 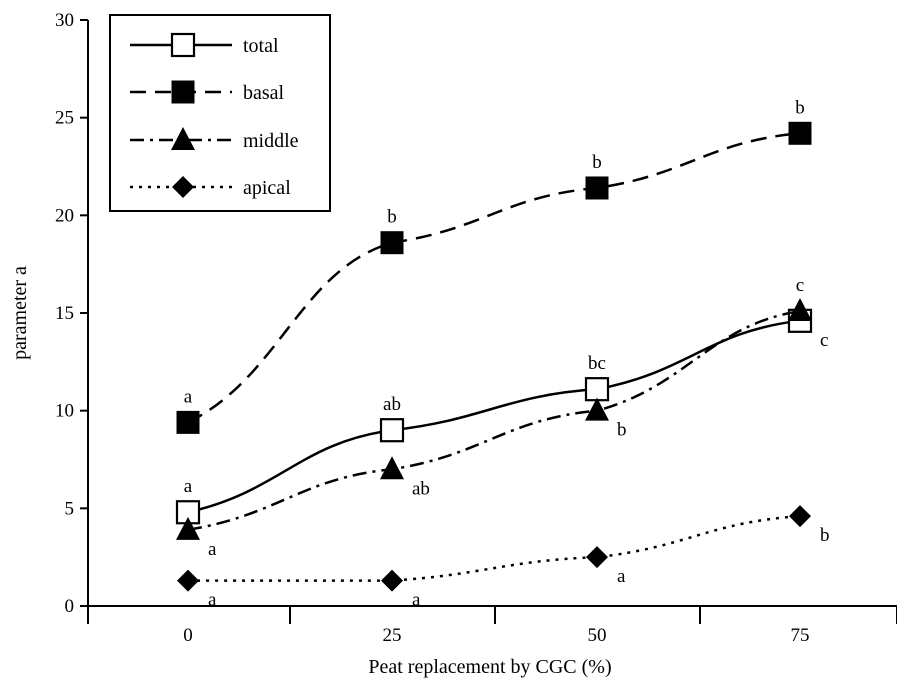 I want to click on legend-item-basal: basal, so click(x=207, y=92).